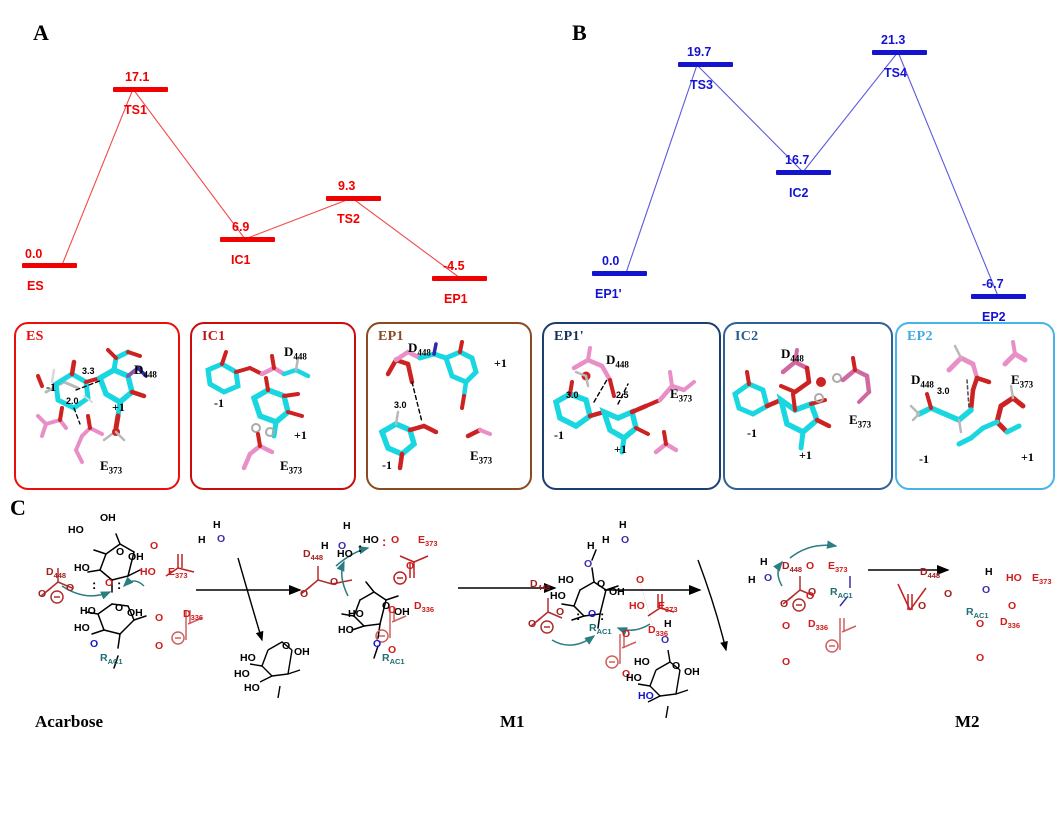 This screenshot has height=816, width=1061. What do you see at coordinates (72, 401) in the screenshot?
I see `distance-label-es-2: 2.0` at bounding box center [72, 401].